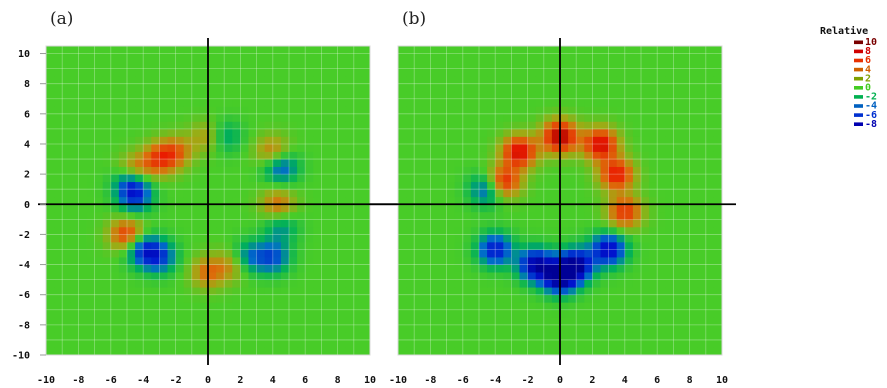 The height and width of the screenshot is (388, 887). What do you see at coordinates (871, 124) in the screenshot?
I see `legend-label: -8` at bounding box center [871, 124].